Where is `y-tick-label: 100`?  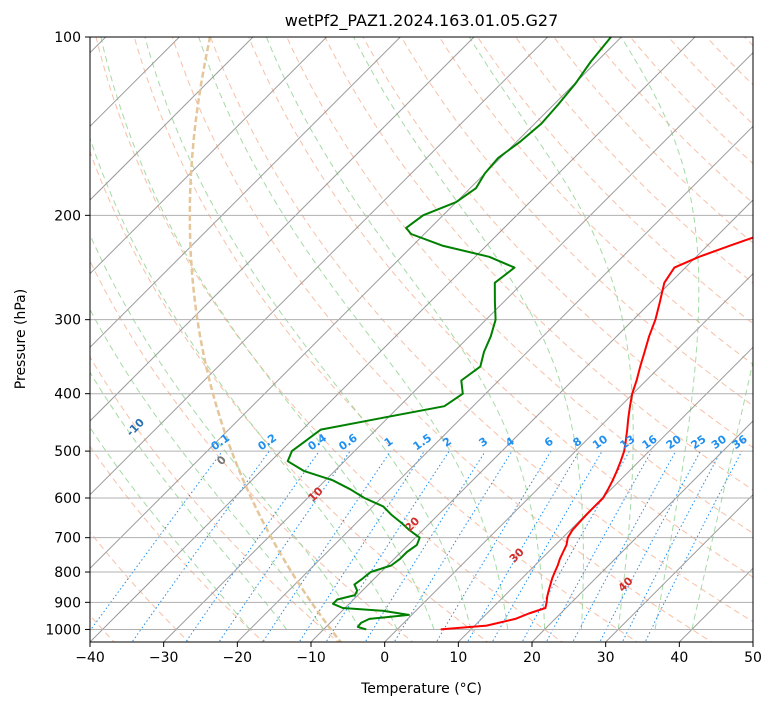
y-tick-label: 100 is located at coordinates (67, 38).